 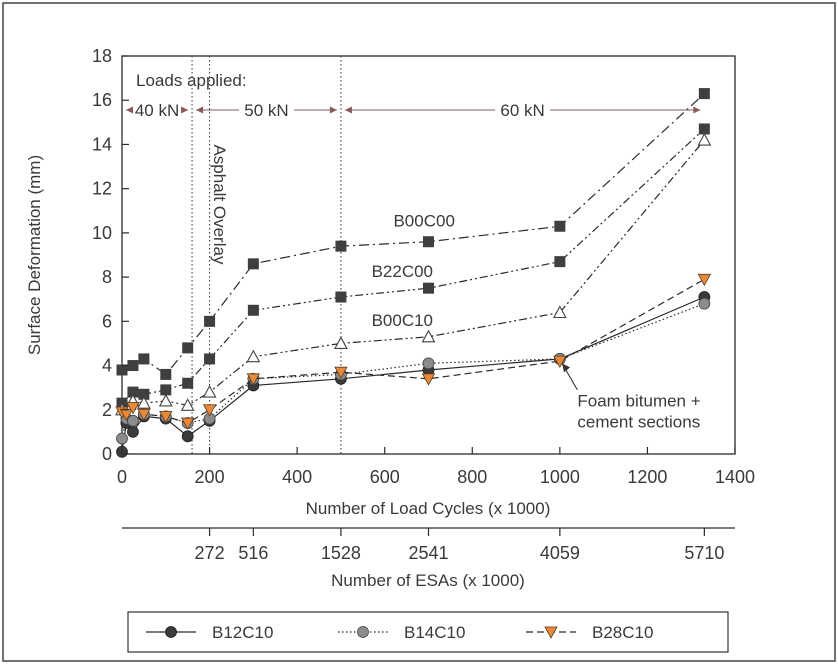 What do you see at coordinates (560, 477) in the screenshot?
I see `x-tick-label: 1000` at bounding box center [560, 477].